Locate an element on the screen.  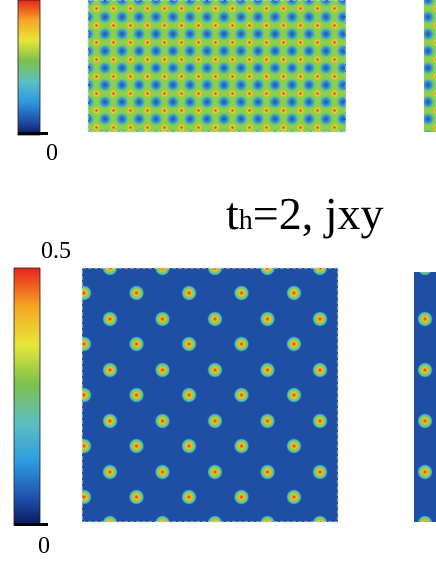
title-rest: =2, jxy is located at coordinates (318, 213).